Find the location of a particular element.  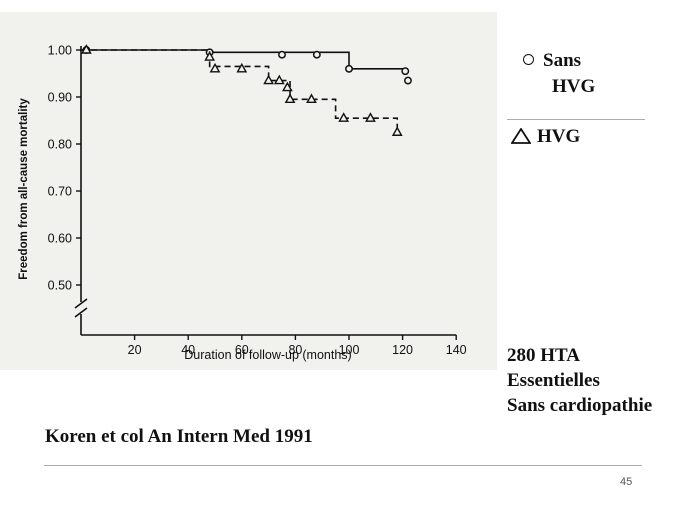

x-tick-label: 40 is located at coordinates (188, 350).